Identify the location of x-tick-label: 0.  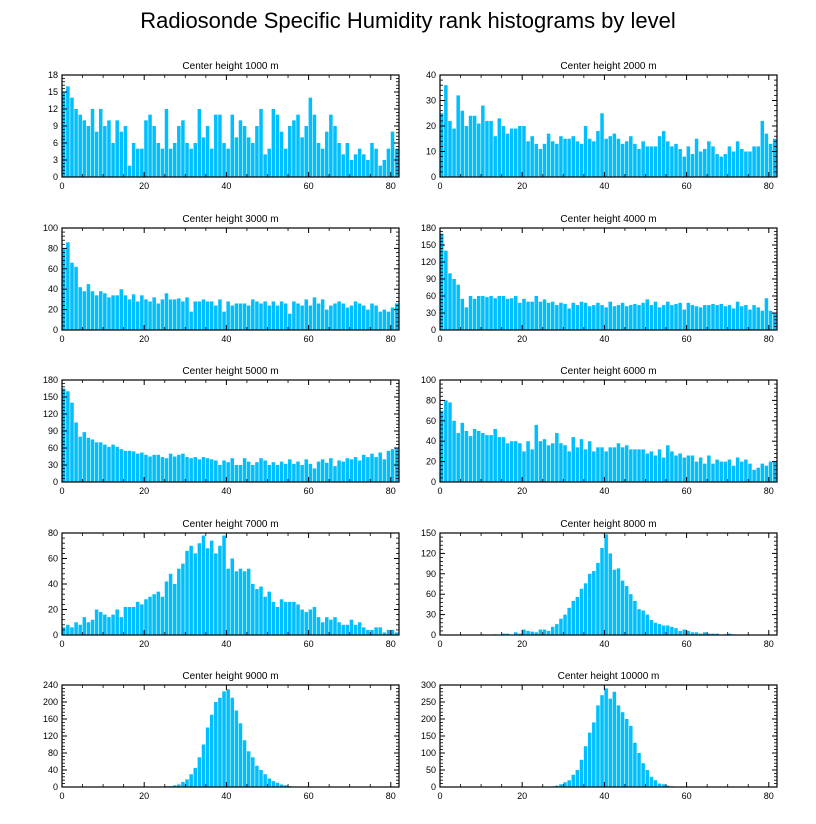
(439, 339).